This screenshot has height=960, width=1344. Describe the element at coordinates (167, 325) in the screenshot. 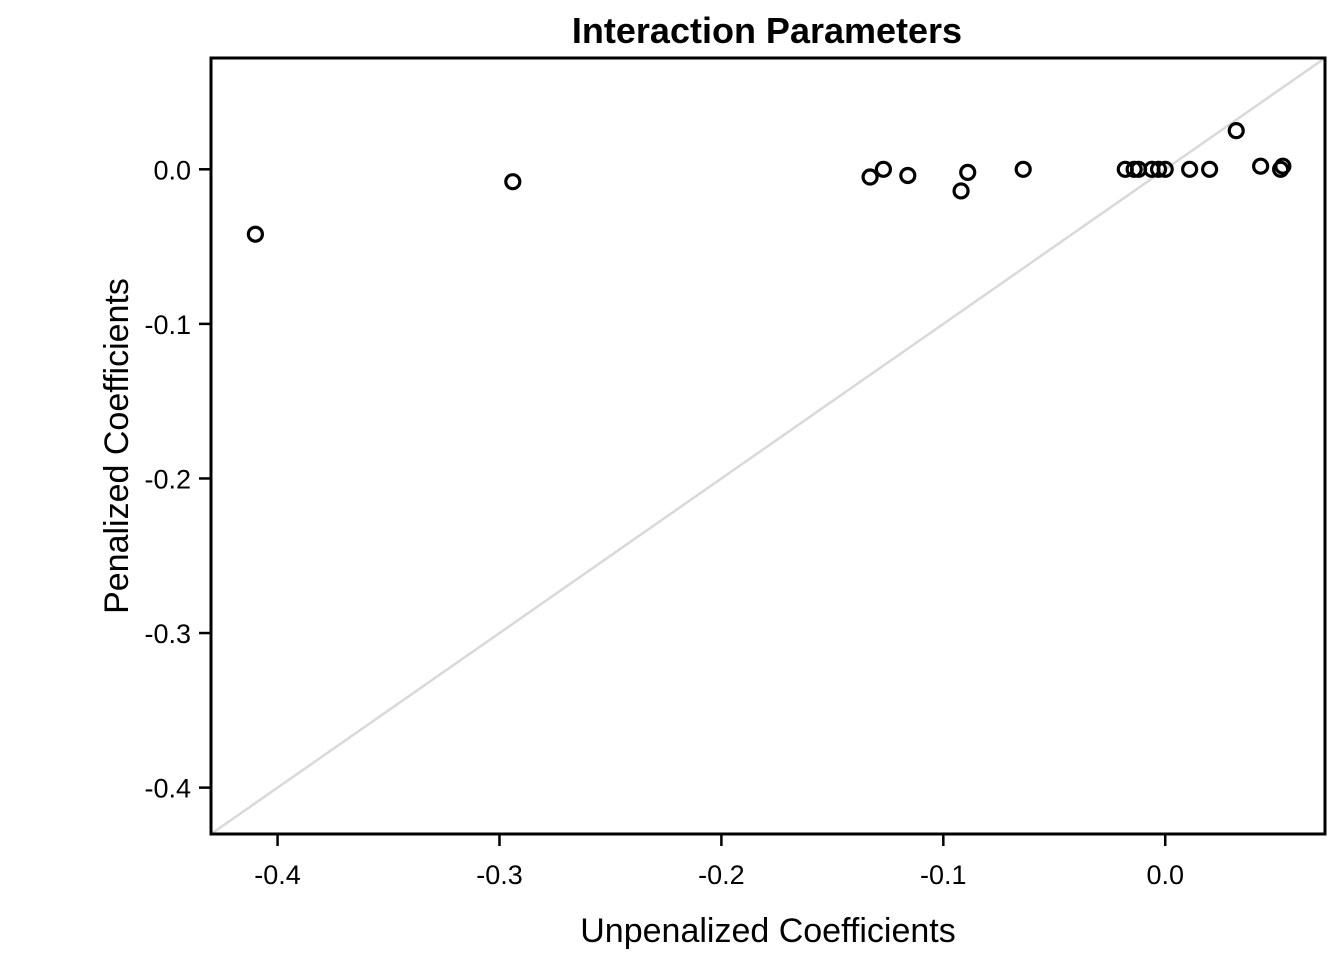

I see `y-tick-label: -0.1` at that location.